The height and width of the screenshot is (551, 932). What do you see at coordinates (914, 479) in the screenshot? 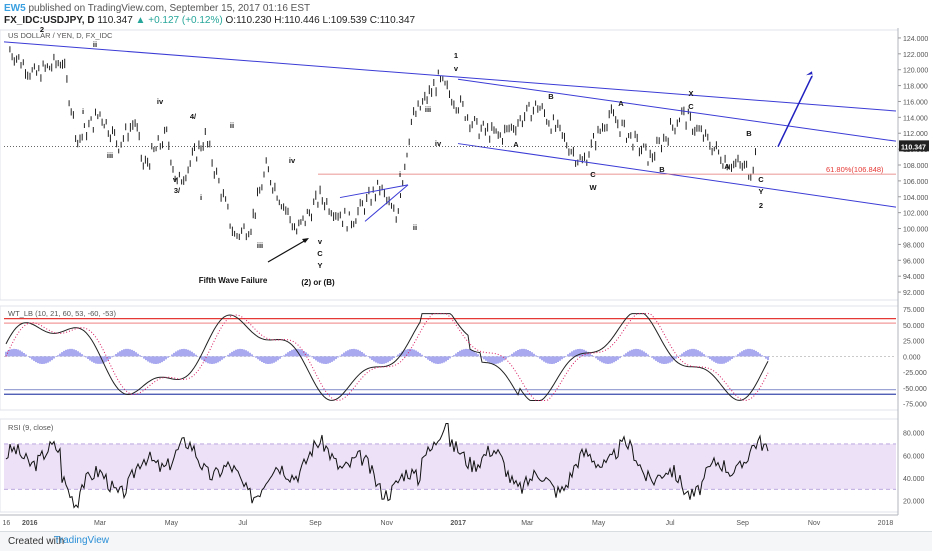
I see `rsi-tick-label: 40.000` at bounding box center [914, 479].